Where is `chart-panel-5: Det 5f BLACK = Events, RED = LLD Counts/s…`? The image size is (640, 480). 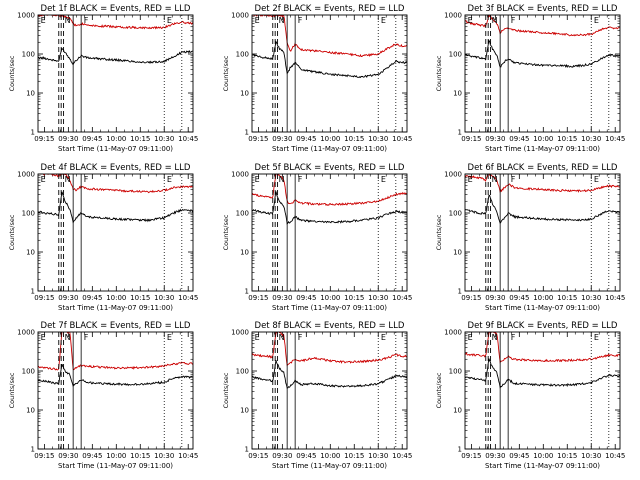 chart-panel-5: Det 5f BLACK = Events, RED = LLD Counts/s… is located at coordinates (317, 237).